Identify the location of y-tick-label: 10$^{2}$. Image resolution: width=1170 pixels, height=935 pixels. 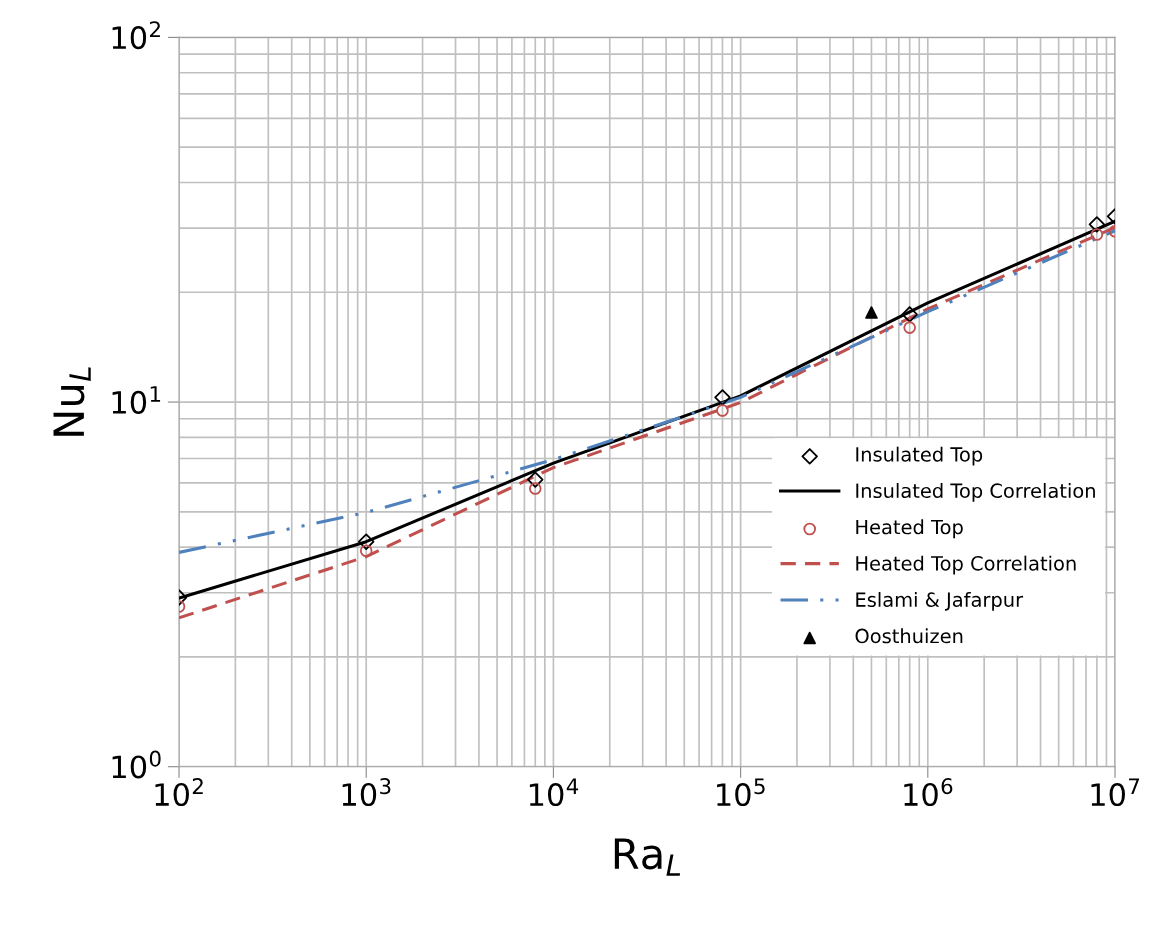
(136, 35).